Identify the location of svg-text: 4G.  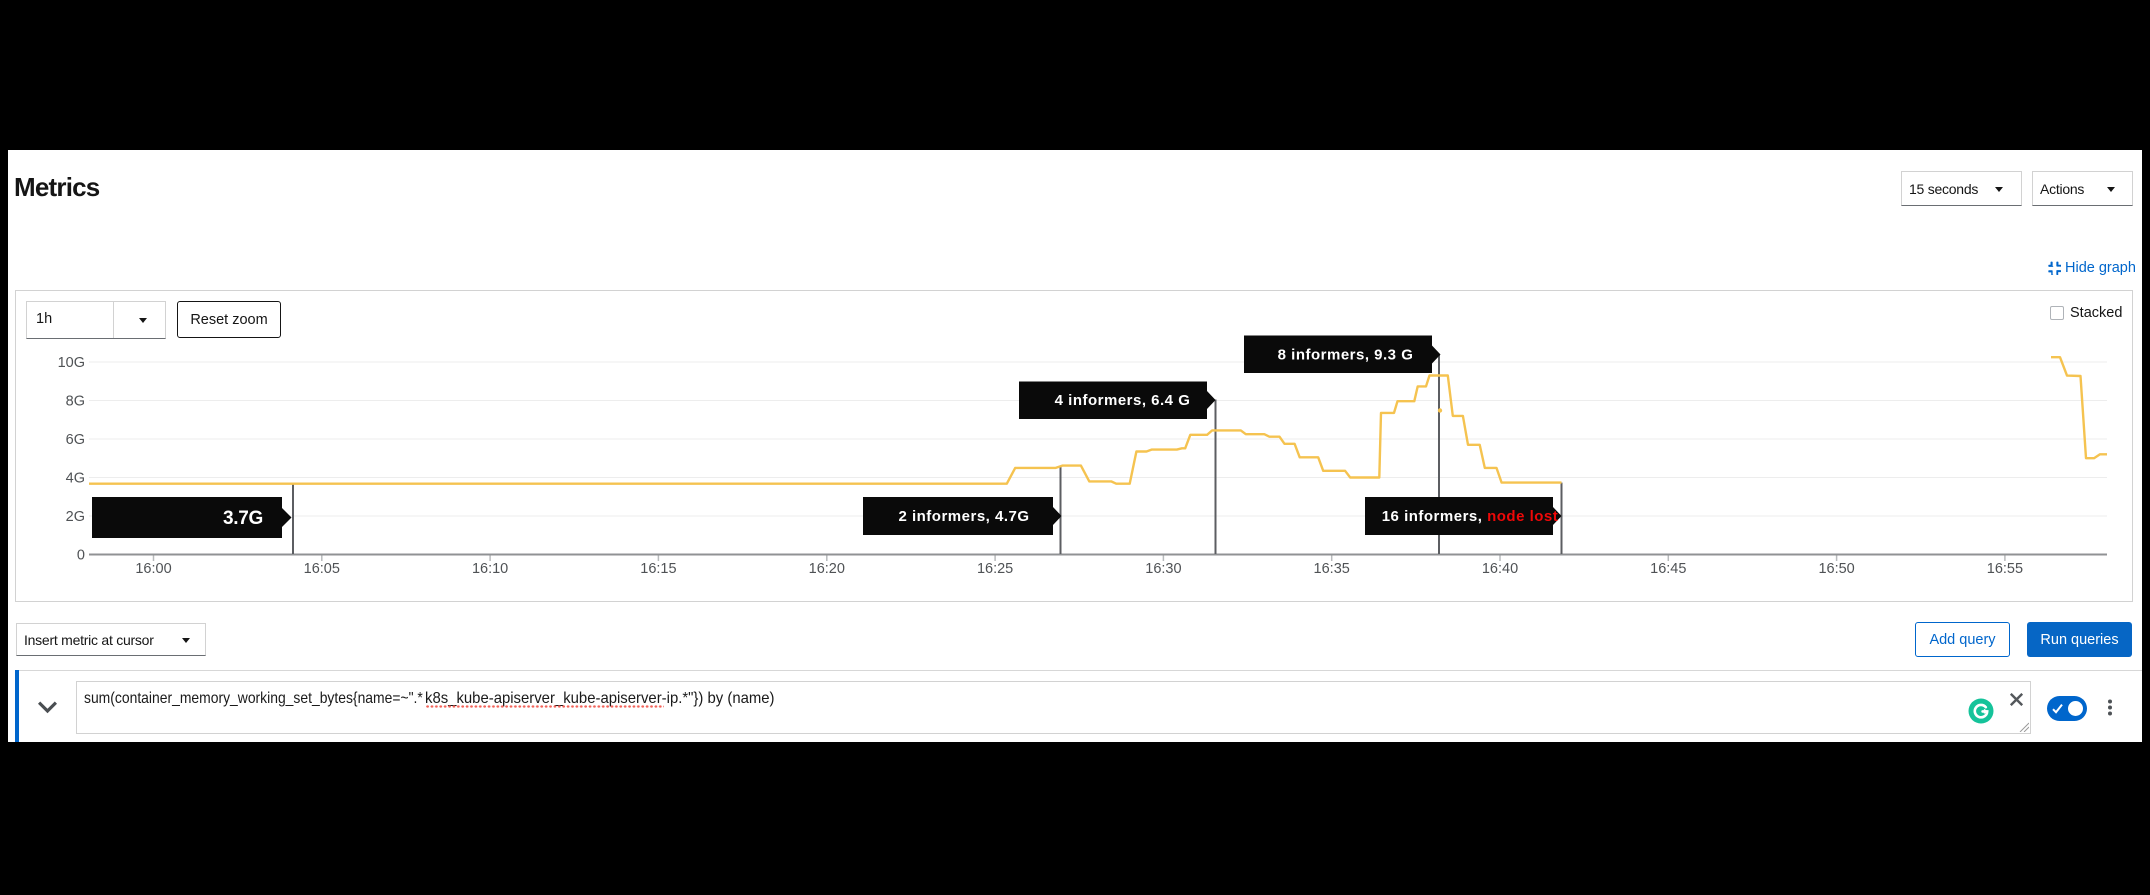
(75, 479).